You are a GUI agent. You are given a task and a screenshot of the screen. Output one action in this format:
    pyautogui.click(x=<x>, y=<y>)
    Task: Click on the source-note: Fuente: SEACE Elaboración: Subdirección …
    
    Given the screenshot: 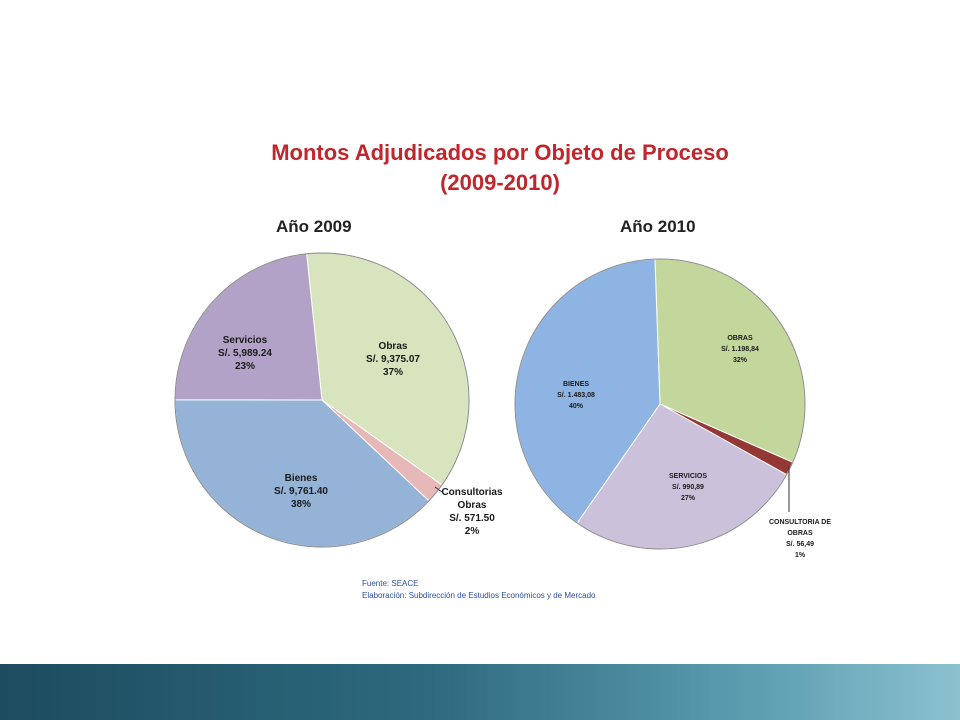 What is the action you would take?
    pyautogui.click(x=478, y=590)
    